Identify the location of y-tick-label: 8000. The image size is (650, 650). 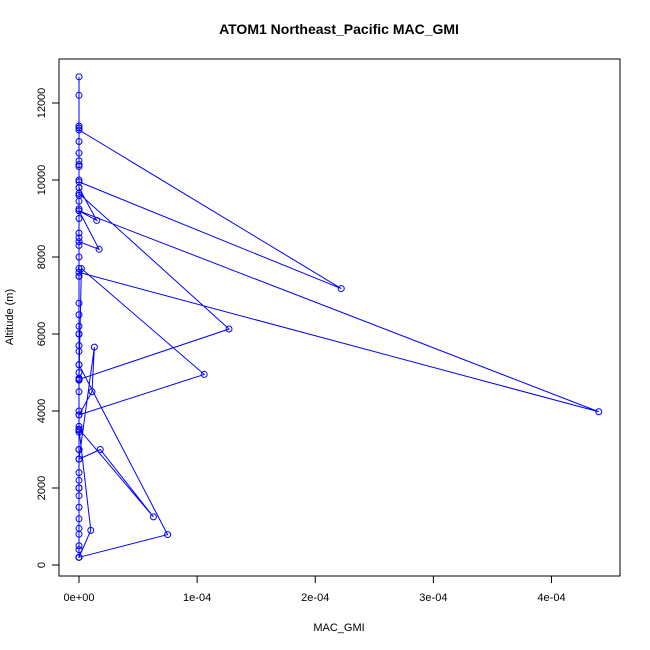
(42, 257).